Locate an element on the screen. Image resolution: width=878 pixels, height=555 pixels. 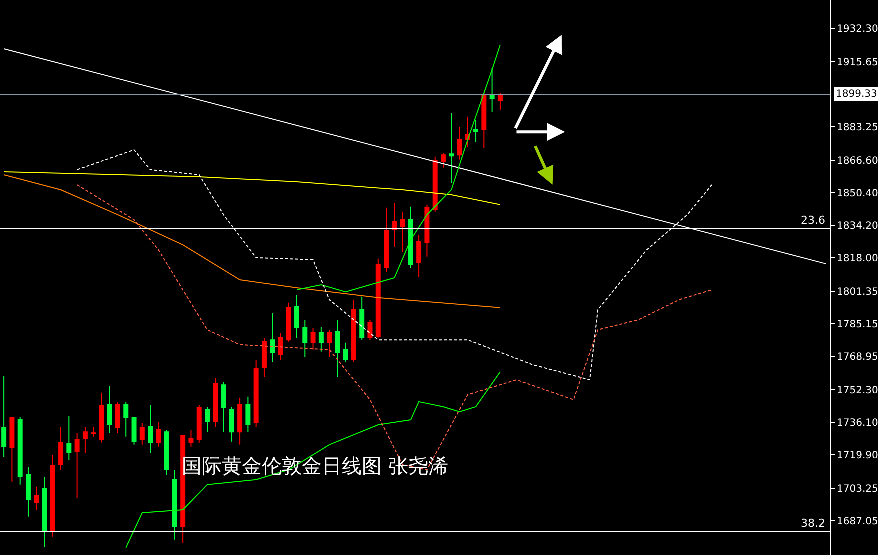
y-tick-label: 1818.00 is located at coordinates (857, 258).